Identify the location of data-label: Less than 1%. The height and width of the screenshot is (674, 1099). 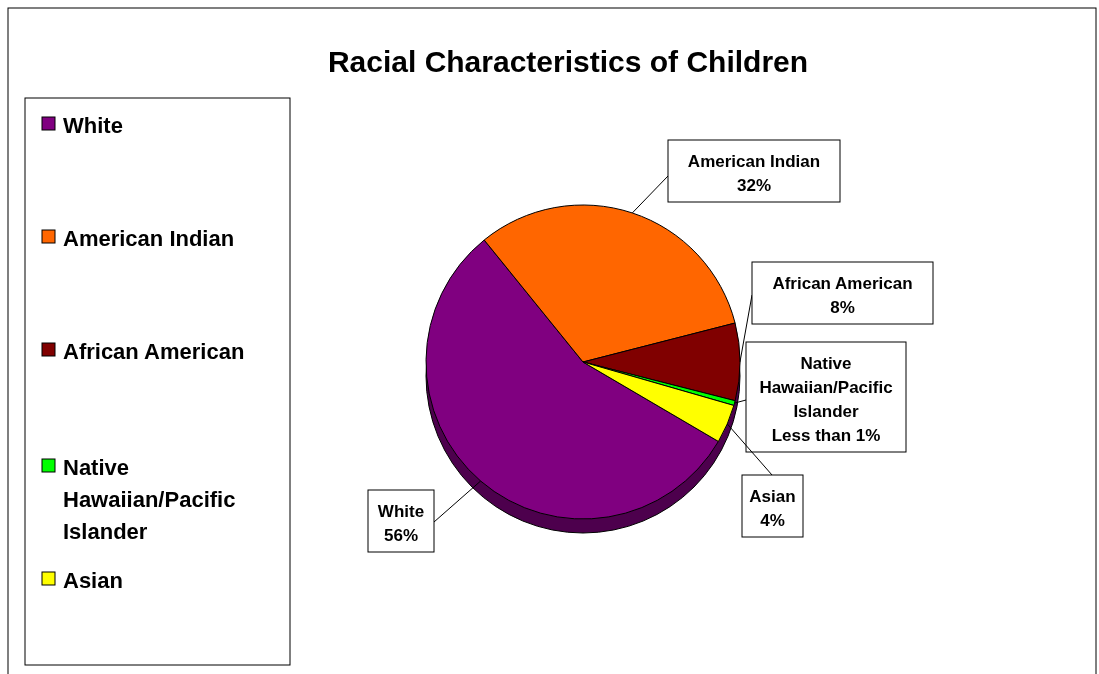
(826, 435).